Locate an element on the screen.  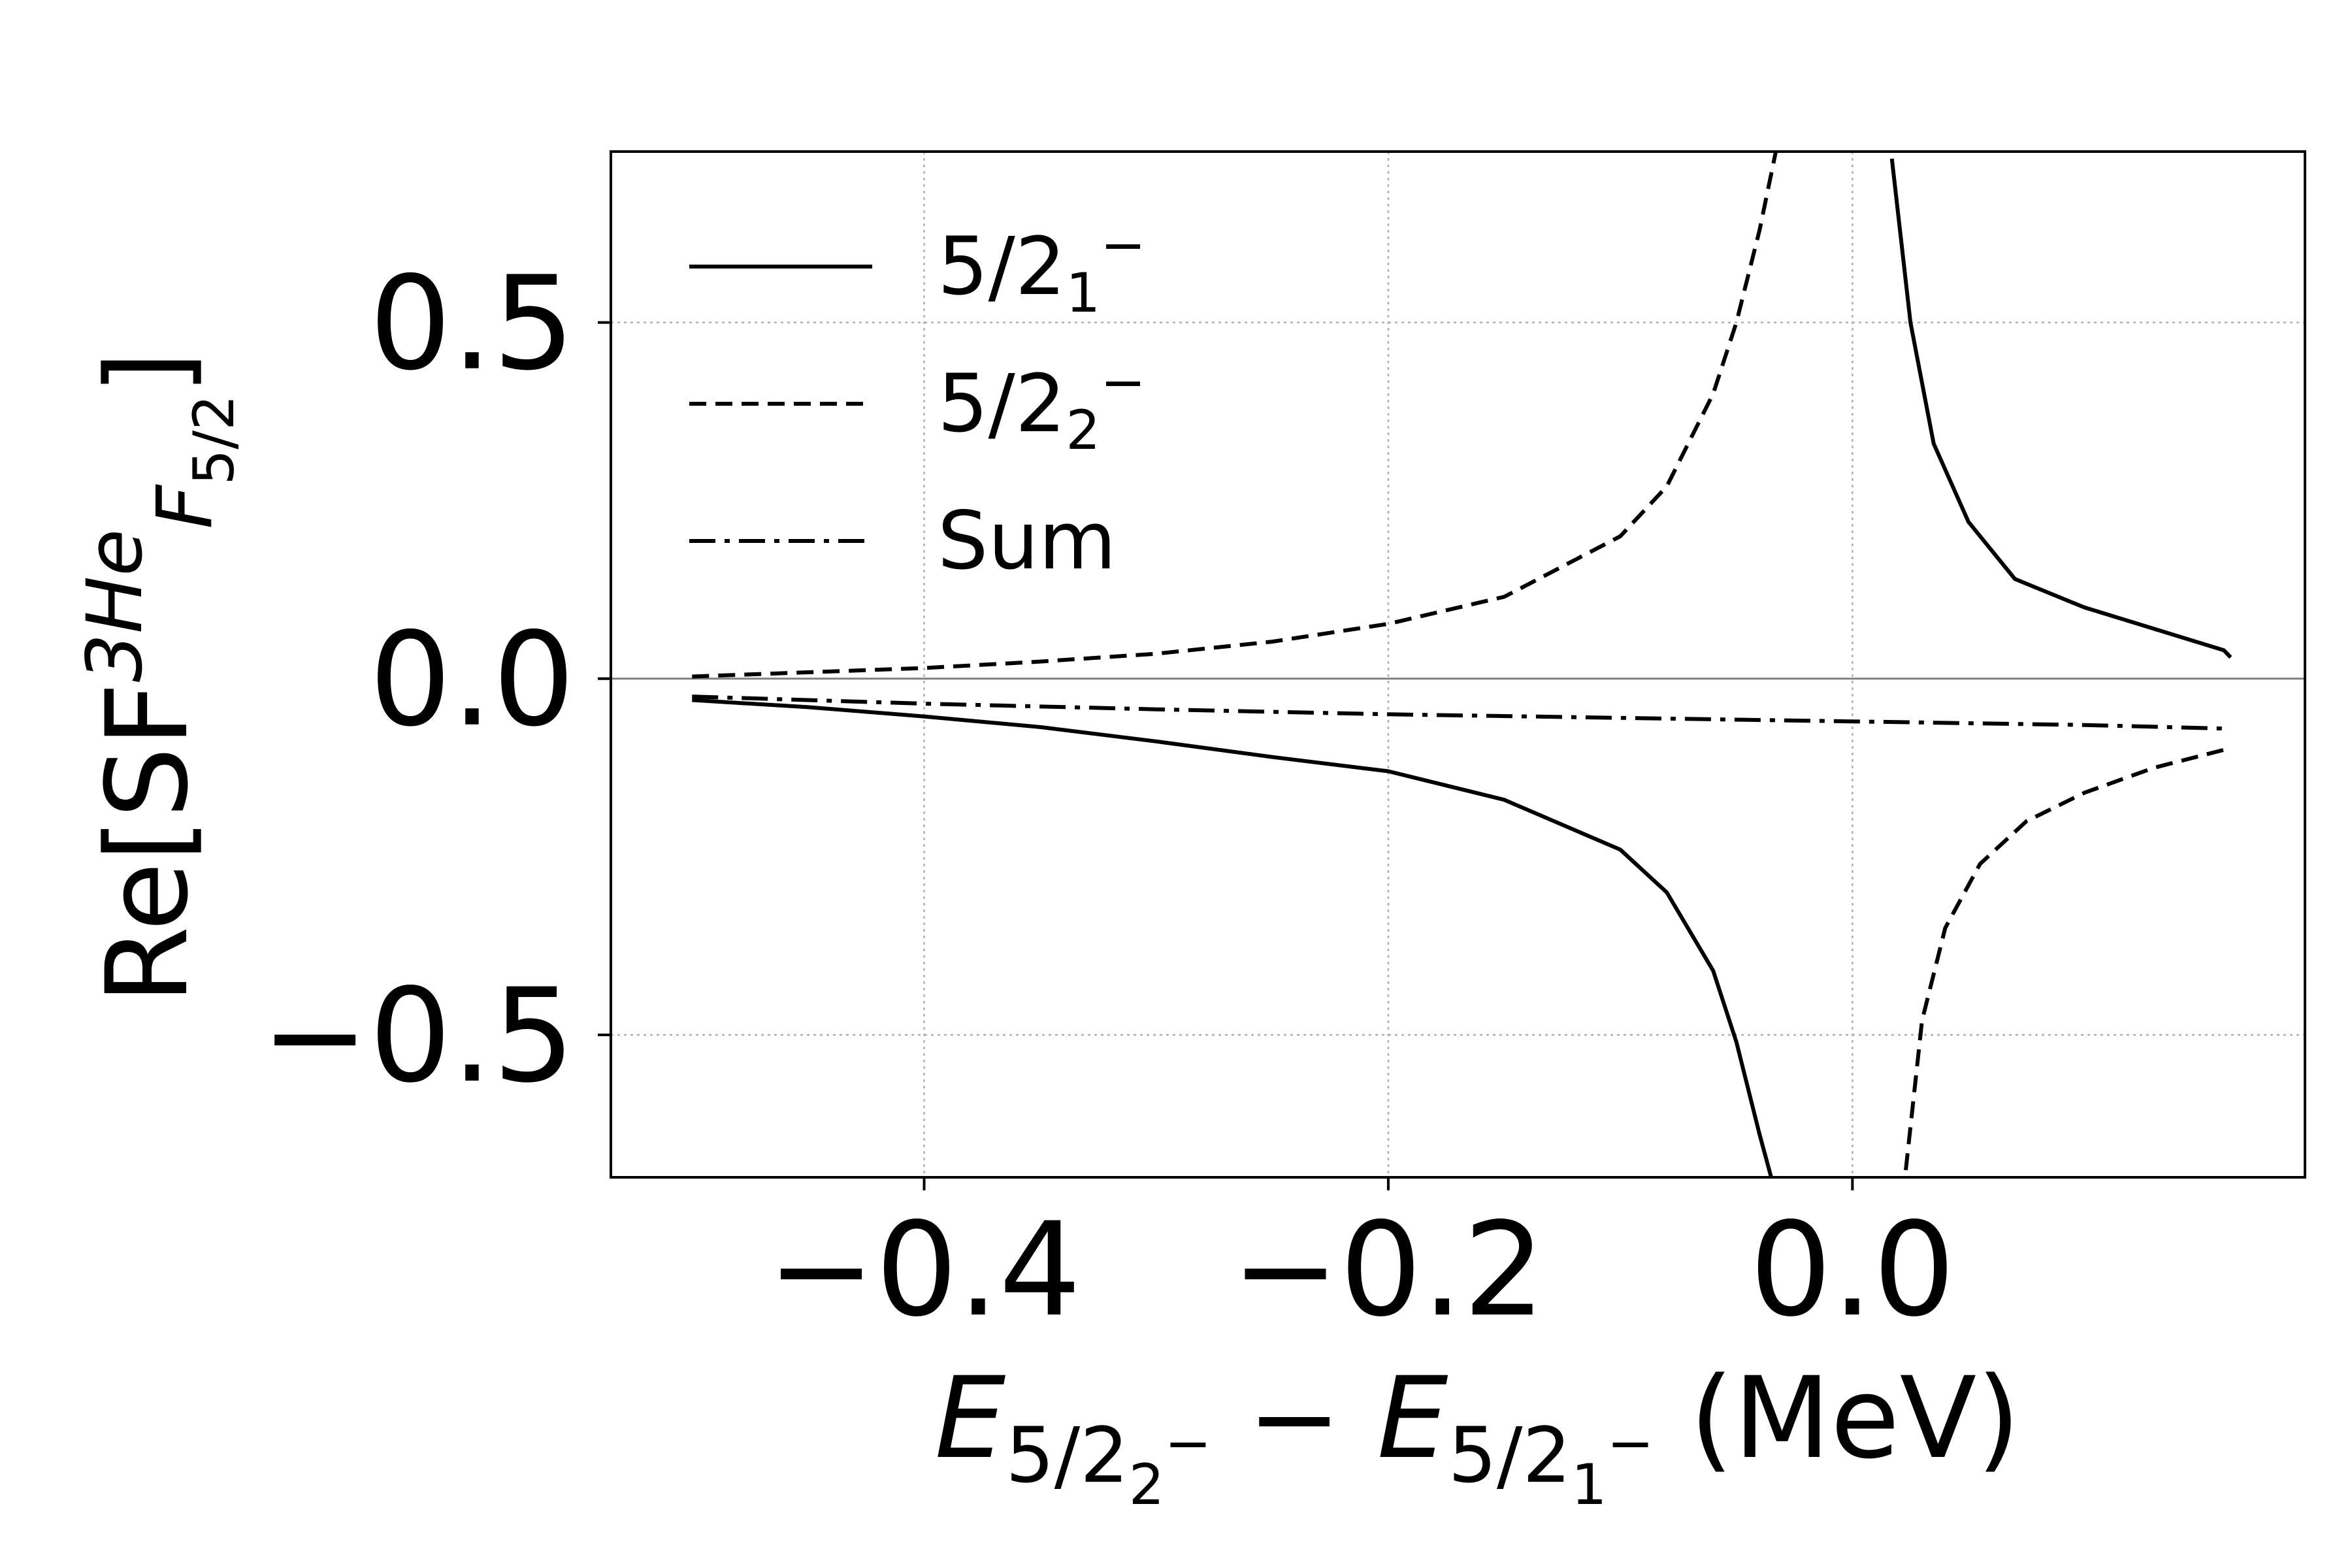
legend-label-0: 5/21− is located at coordinates (1042, 269).